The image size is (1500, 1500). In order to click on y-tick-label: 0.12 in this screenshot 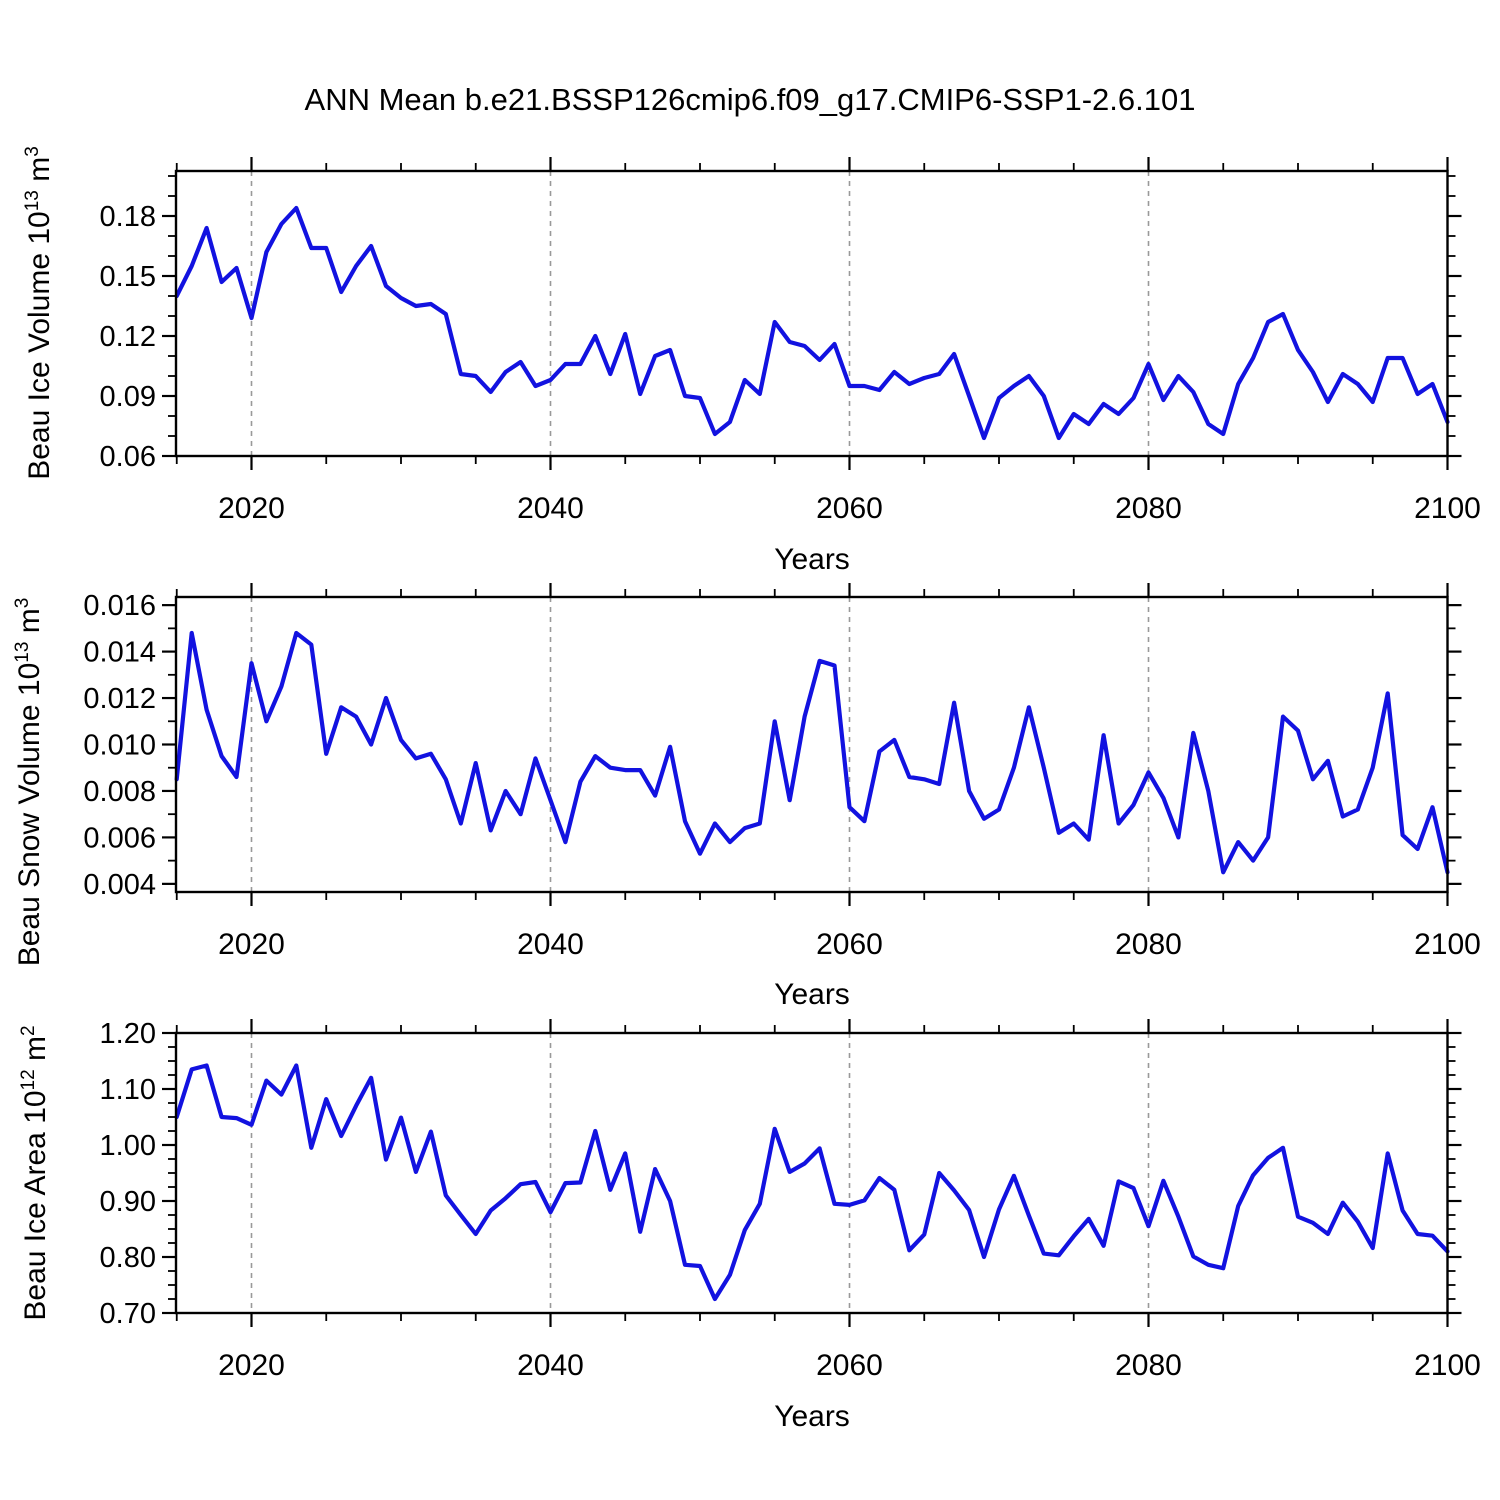, I will do `click(128, 337)`.